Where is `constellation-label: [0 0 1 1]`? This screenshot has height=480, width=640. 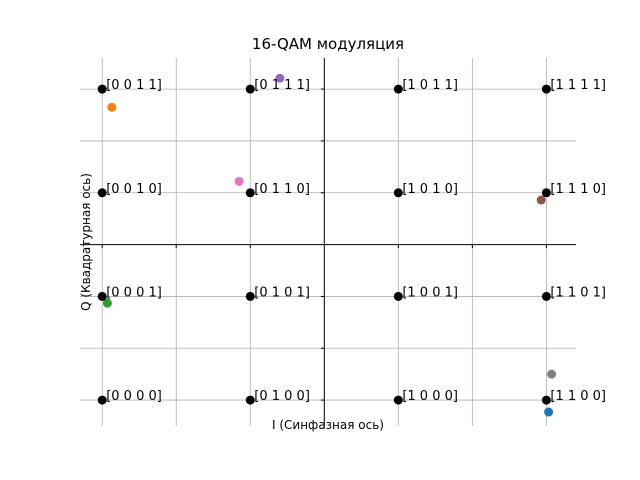
constellation-label: [0 0 1 1] is located at coordinates (134, 85).